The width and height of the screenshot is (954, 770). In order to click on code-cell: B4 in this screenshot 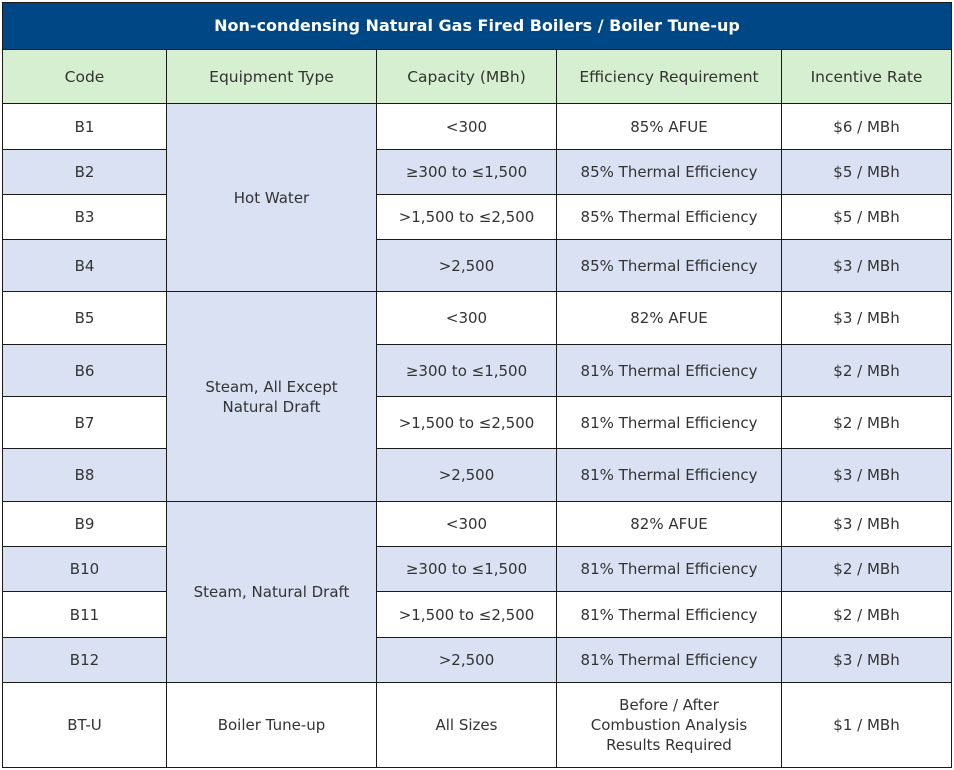, I will do `click(84, 265)`.